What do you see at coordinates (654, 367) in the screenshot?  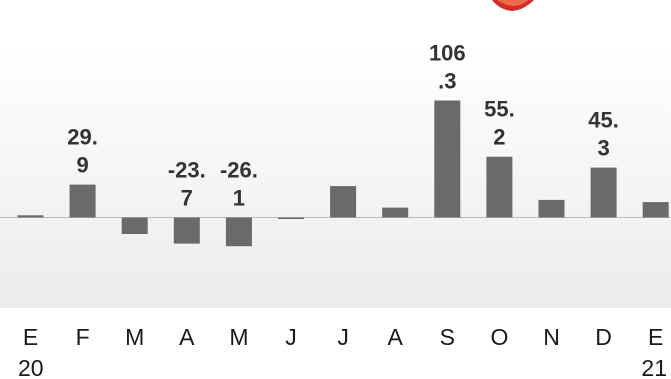 I see `year-label-1: 21` at bounding box center [654, 367].